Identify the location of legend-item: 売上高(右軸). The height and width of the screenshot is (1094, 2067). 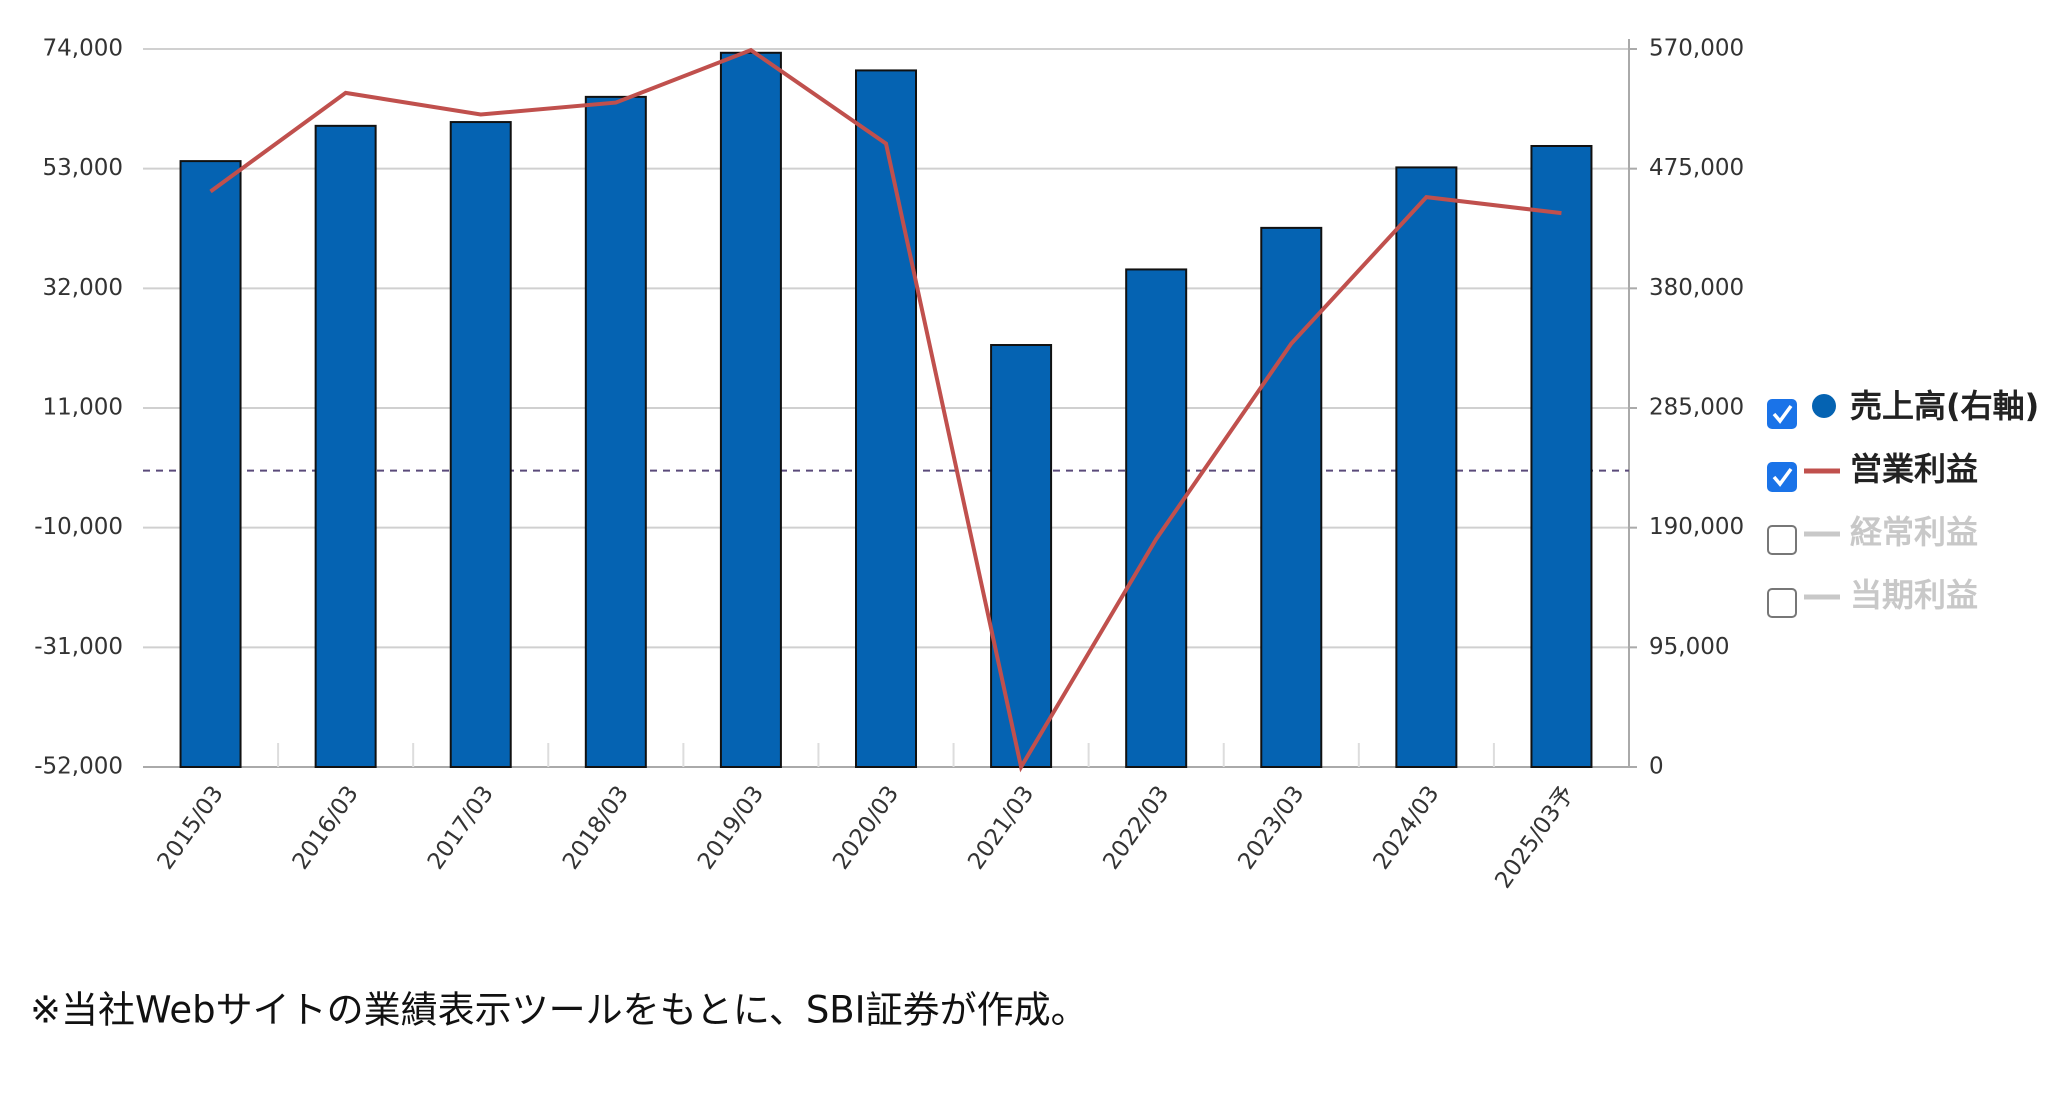
(1903, 408).